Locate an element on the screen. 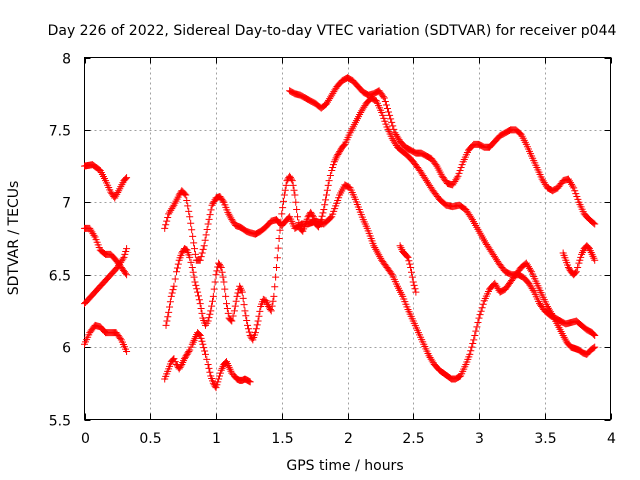  y-tick-label: 6.5 is located at coordinates (60, 277).